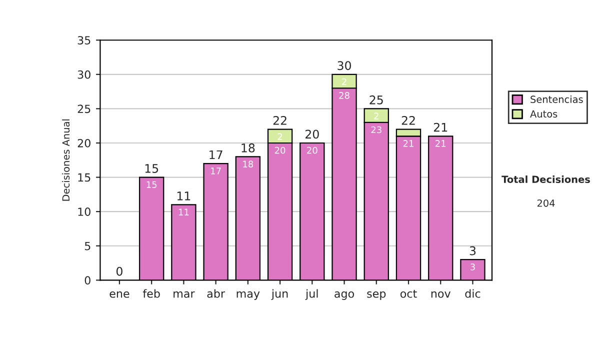 This screenshot has width=600, height=340. I want to click on total-label: 25, so click(376, 99).